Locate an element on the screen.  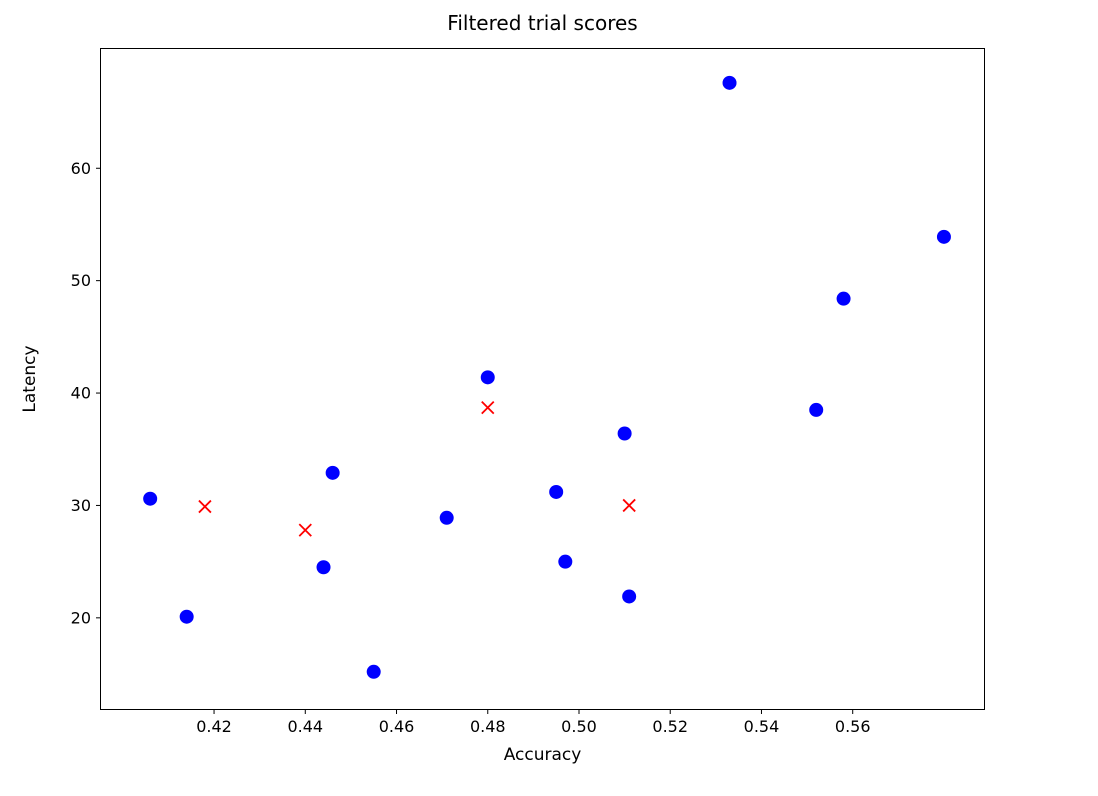
x-tick-label: 0.50 is located at coordinates (579, 726).